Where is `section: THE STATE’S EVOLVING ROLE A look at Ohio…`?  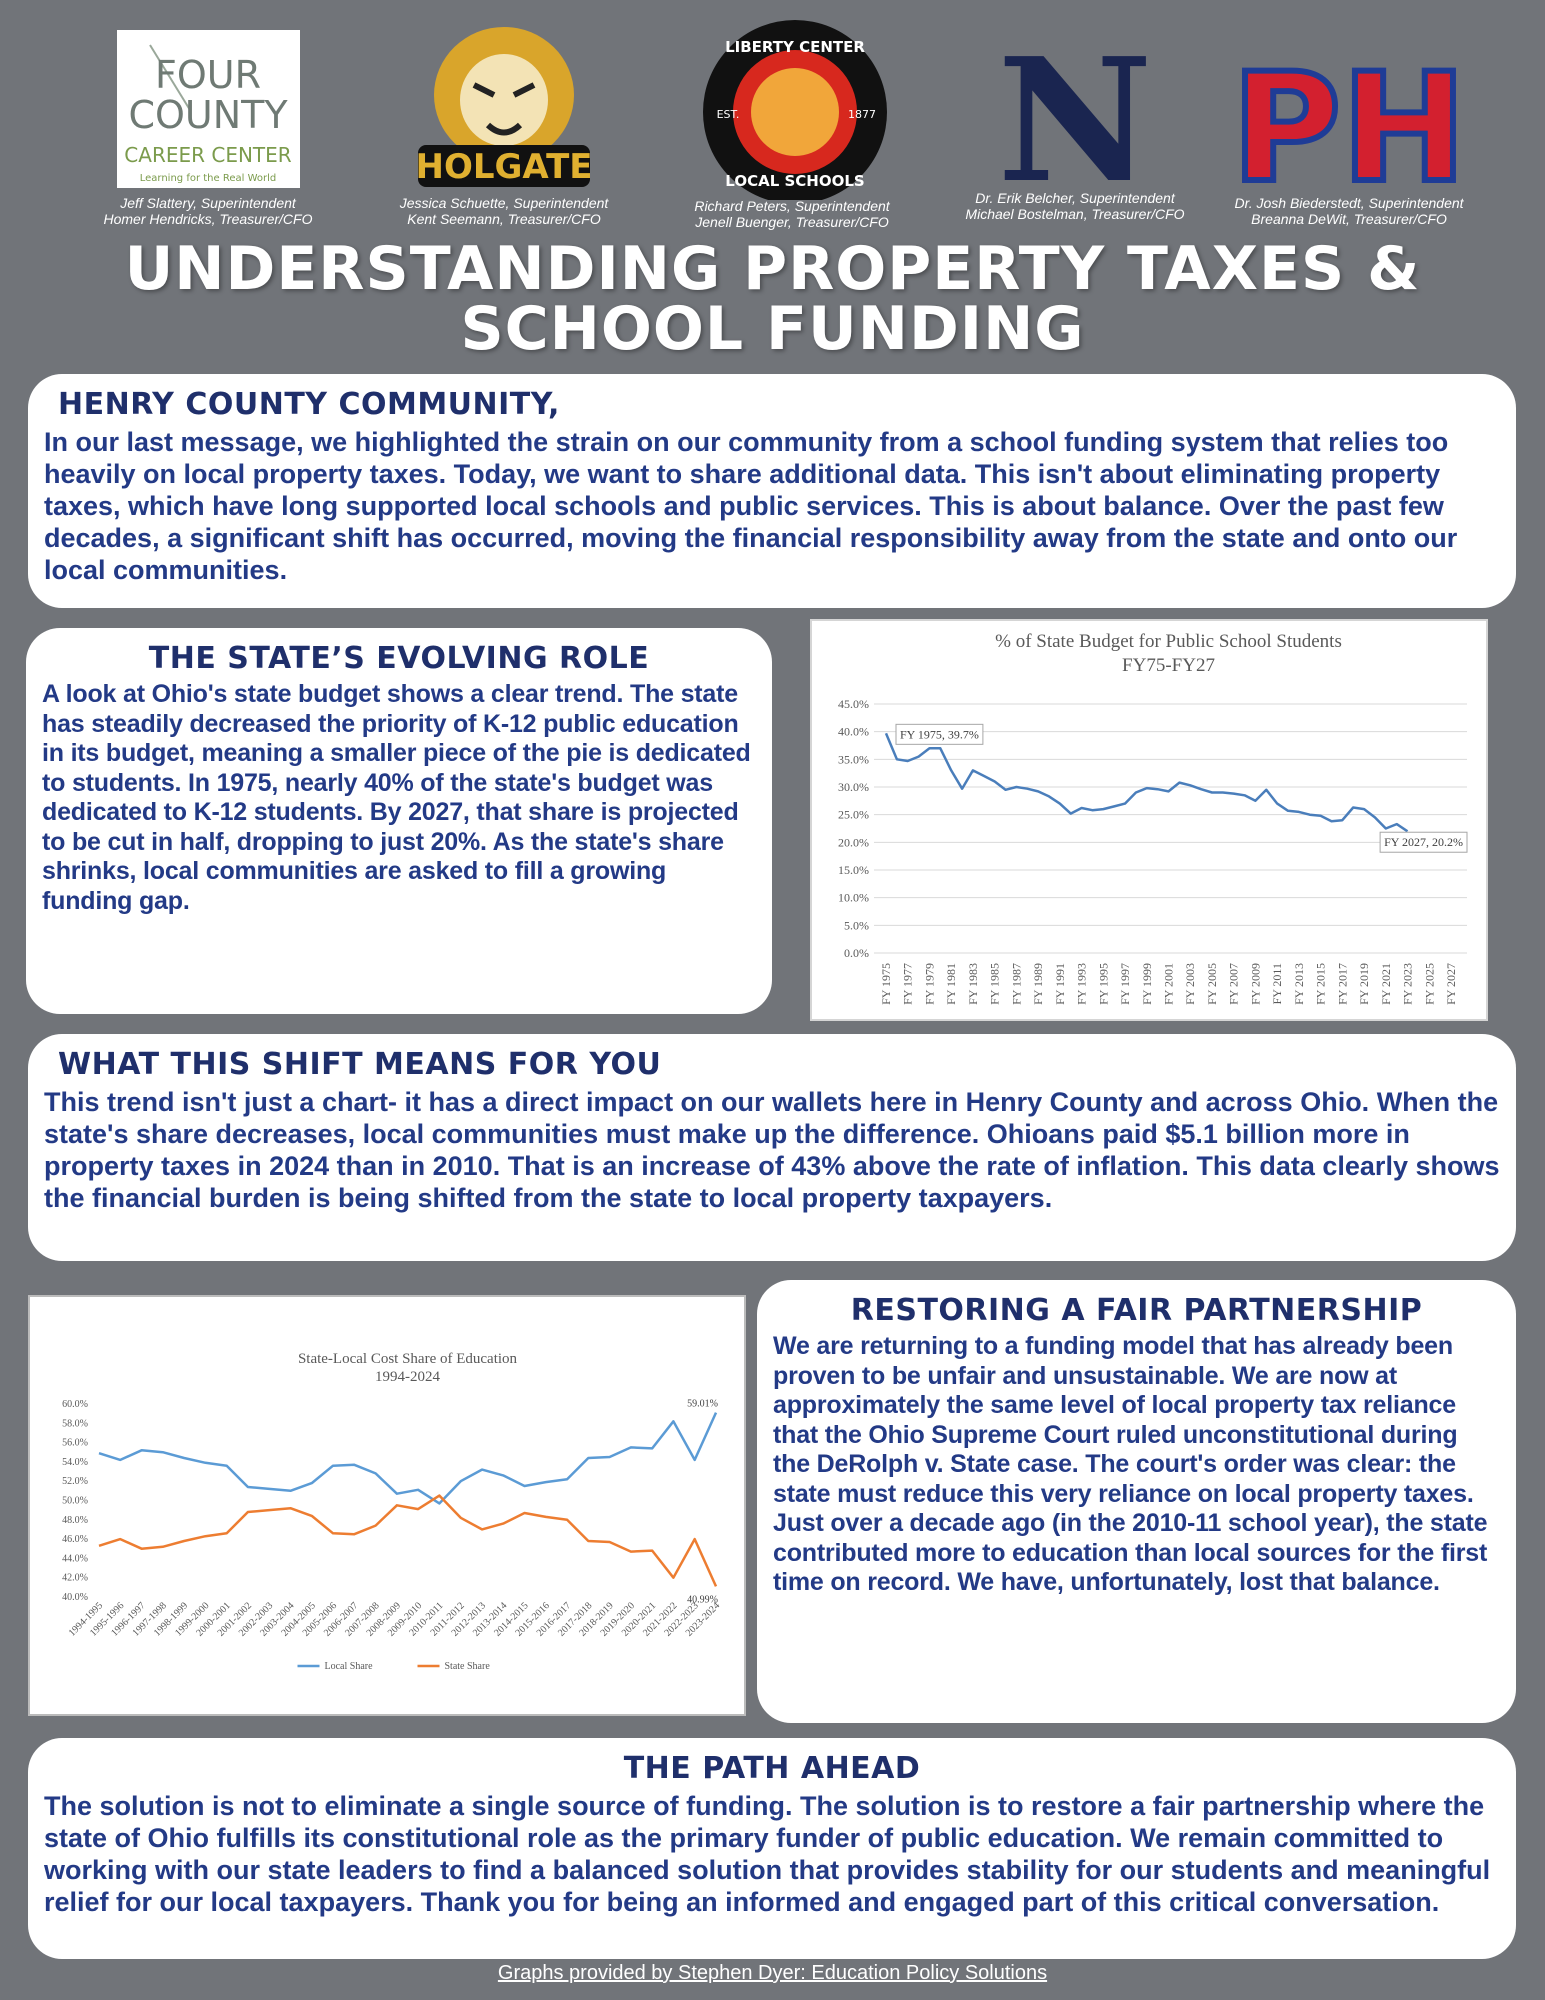 section: THE STATE’S EVOLVING ROLE A look at Ohio… is located at coordinates (399, 821).